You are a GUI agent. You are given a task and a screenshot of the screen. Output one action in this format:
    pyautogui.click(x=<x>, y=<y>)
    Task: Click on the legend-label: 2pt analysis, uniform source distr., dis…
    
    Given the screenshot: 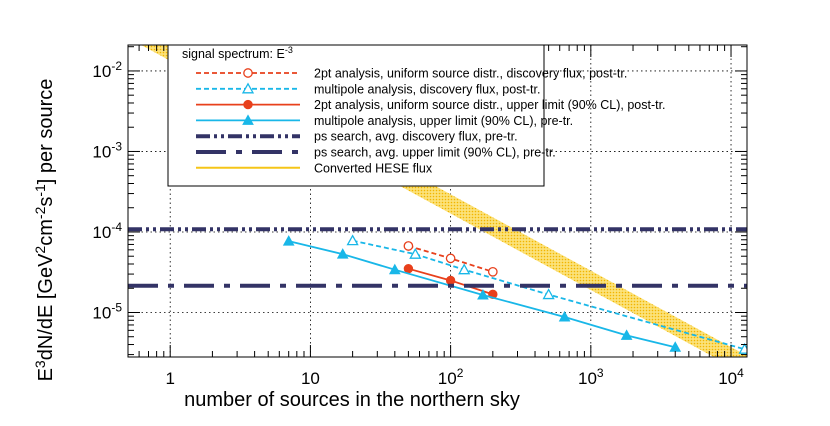 What is the action you would take?
    pyautogui.click(x=470, y=74)
    